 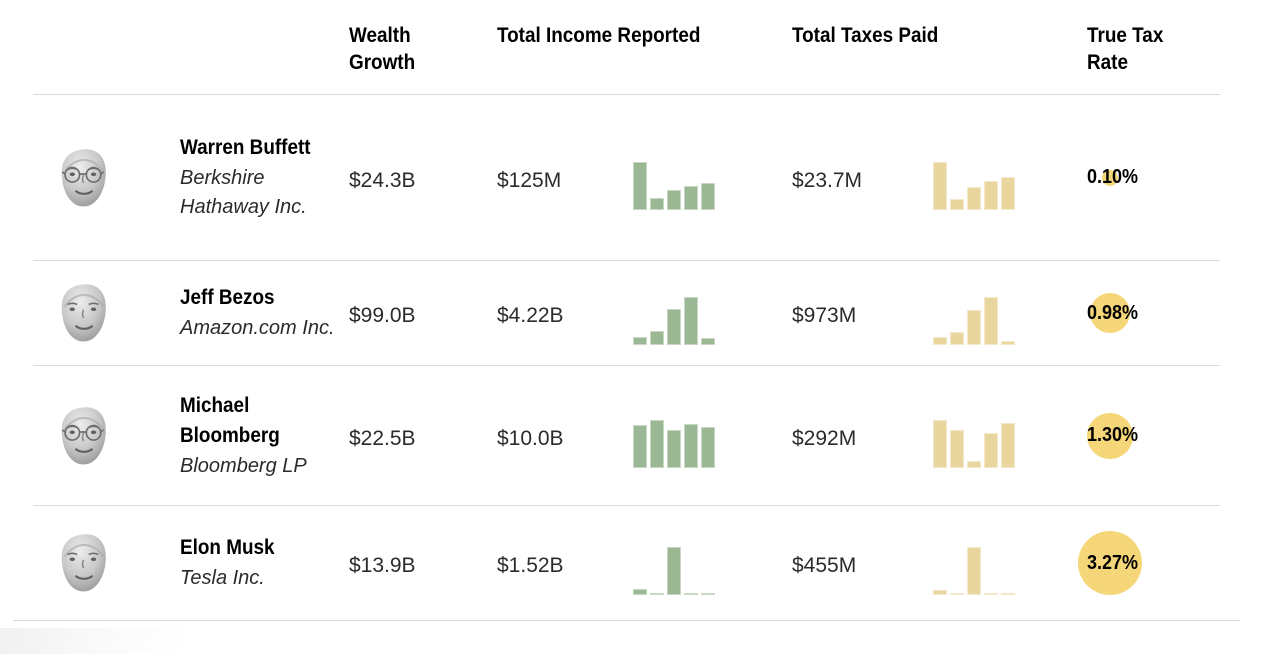 What do you see at coordinates (263, 563) in the screenshot?
I see `person-cell: Elon Musk Tesla Inc.` at bounding box center [263, 563].